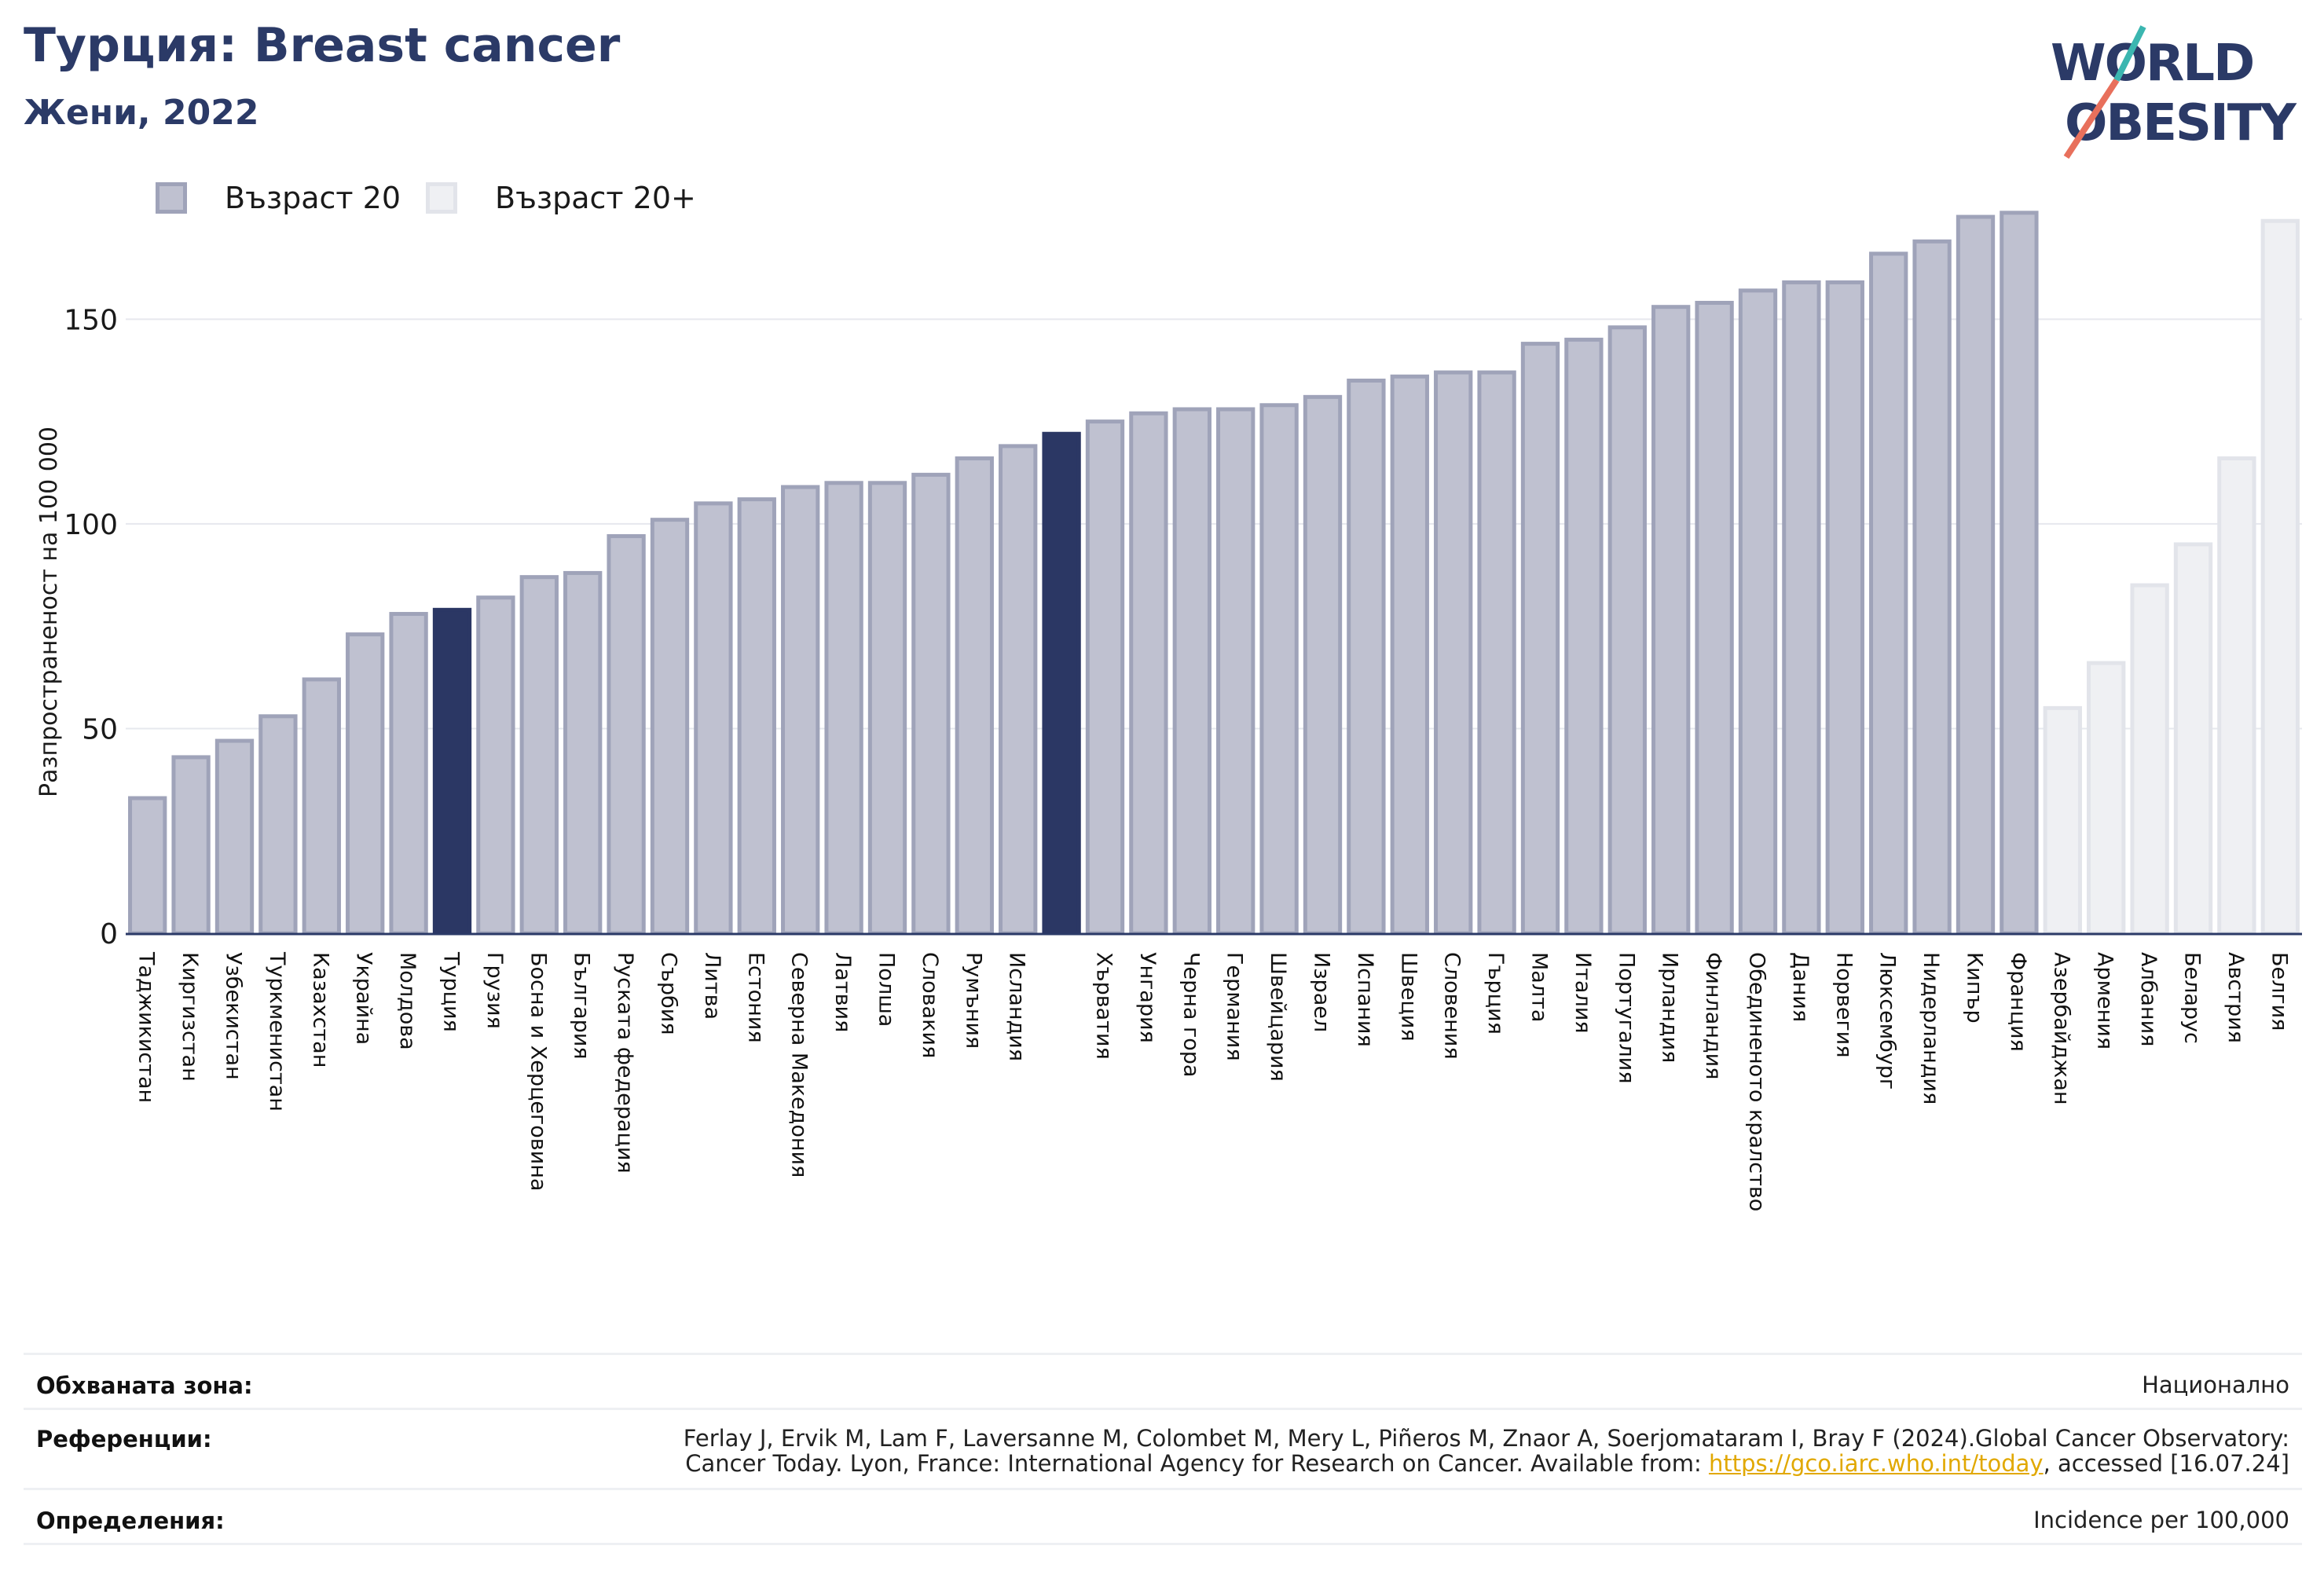  I want to click on x-tick-label: Северна Македония, so click(799, 1065).